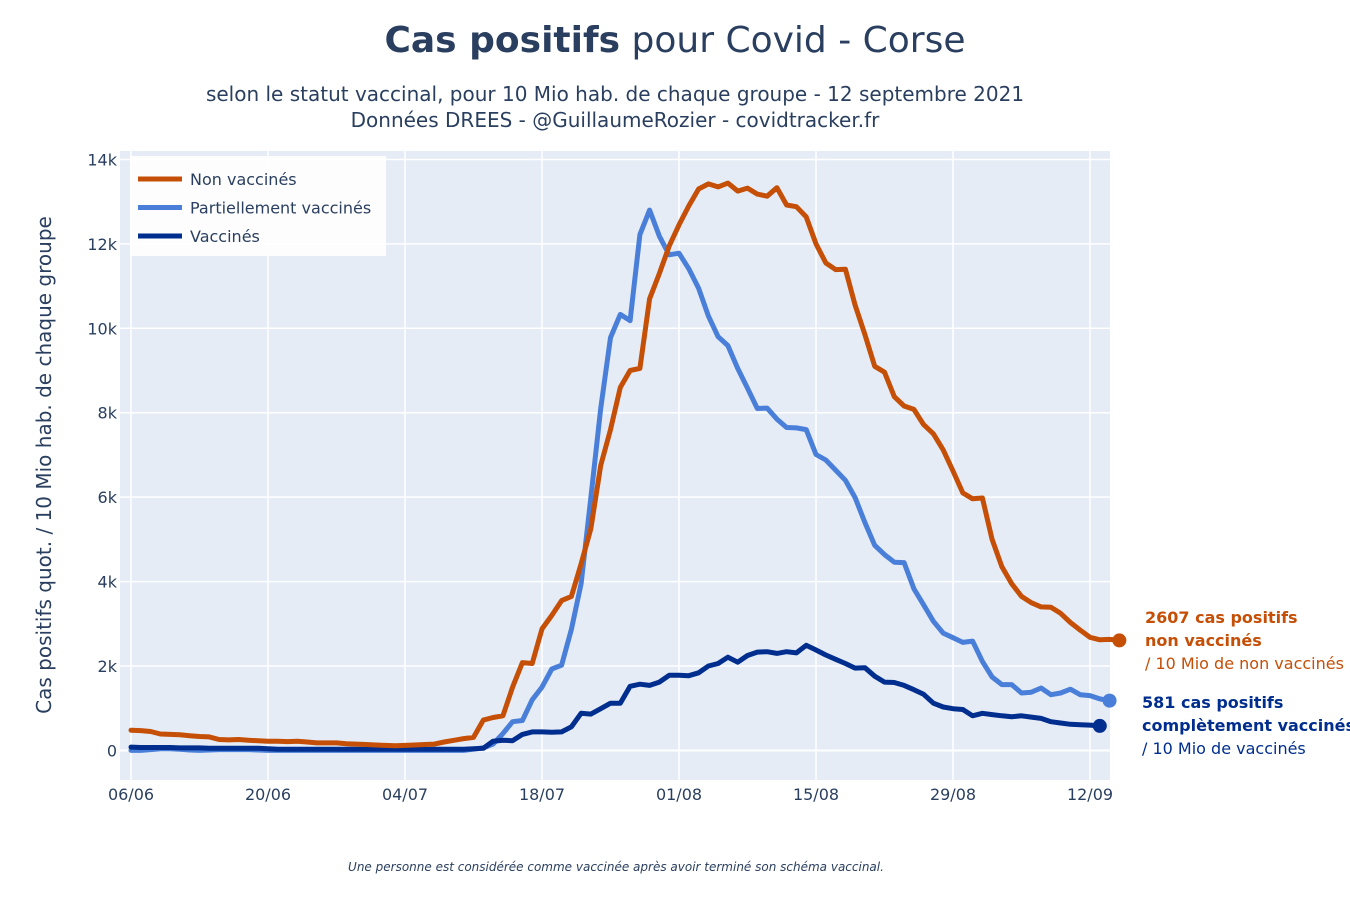  What do you see at coordinates (280, 208) in the screenshot?
I see `legend-label: Partiellement vaccinés` at bounding box center [280, 208].